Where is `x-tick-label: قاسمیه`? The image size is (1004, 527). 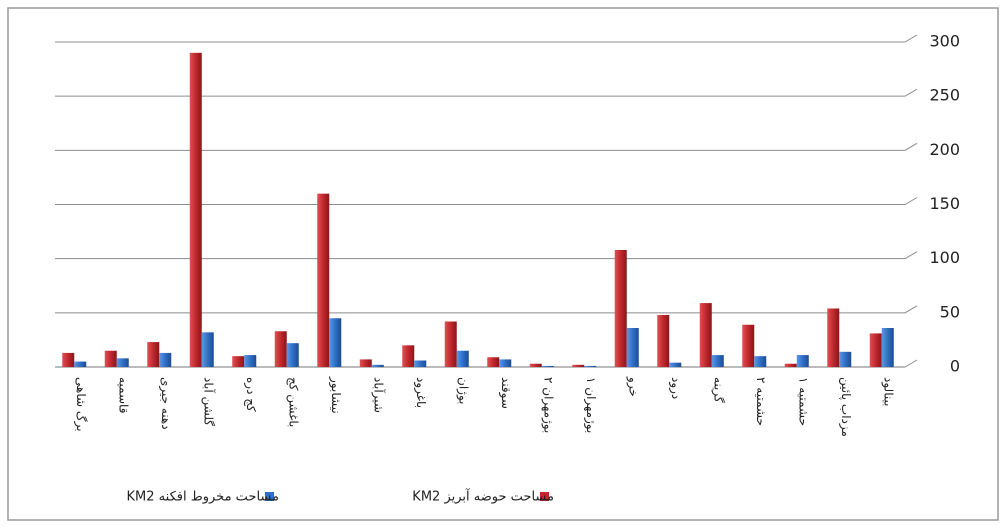
x-tick-label: قاسمیه is located at coordinates (123, 395).